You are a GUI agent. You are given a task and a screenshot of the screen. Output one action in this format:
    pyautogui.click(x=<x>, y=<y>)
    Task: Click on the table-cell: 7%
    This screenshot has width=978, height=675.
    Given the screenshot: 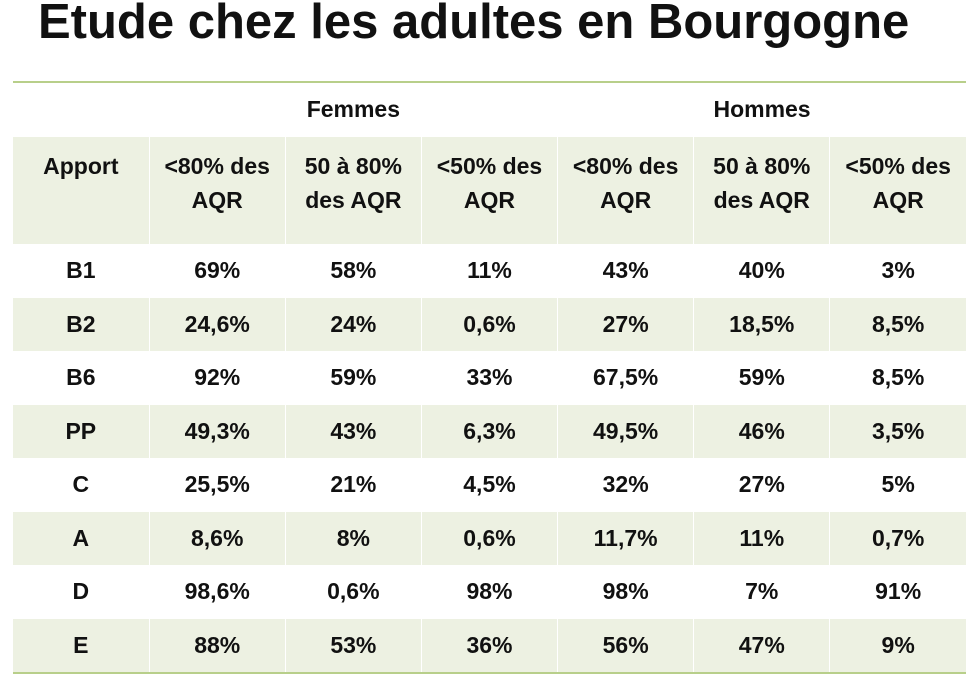 What is the action you would take?
    pyautogui.click(x=762, y=592)
    